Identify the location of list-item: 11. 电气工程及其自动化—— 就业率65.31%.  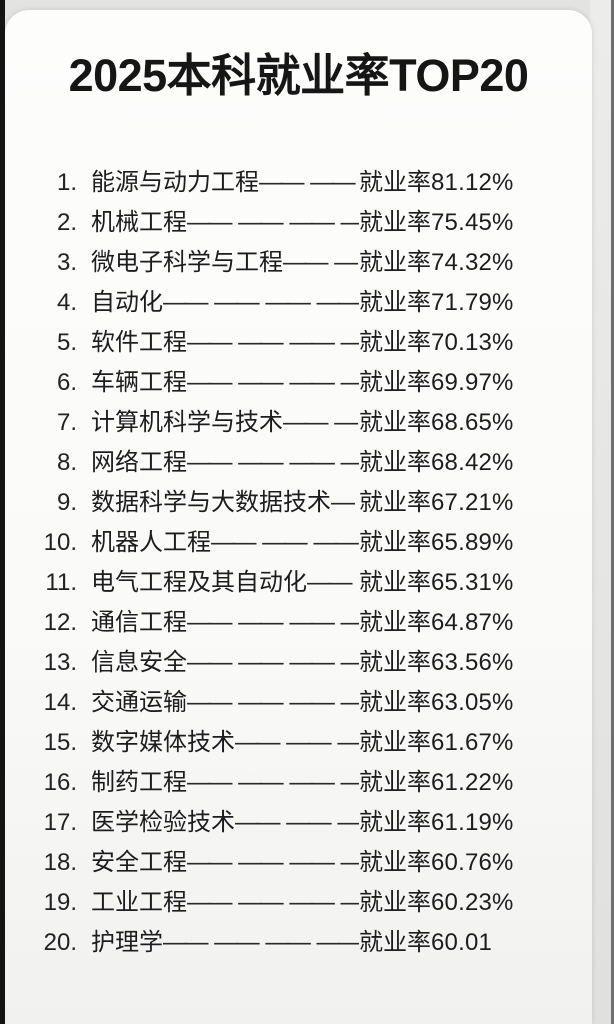
(304, 583).